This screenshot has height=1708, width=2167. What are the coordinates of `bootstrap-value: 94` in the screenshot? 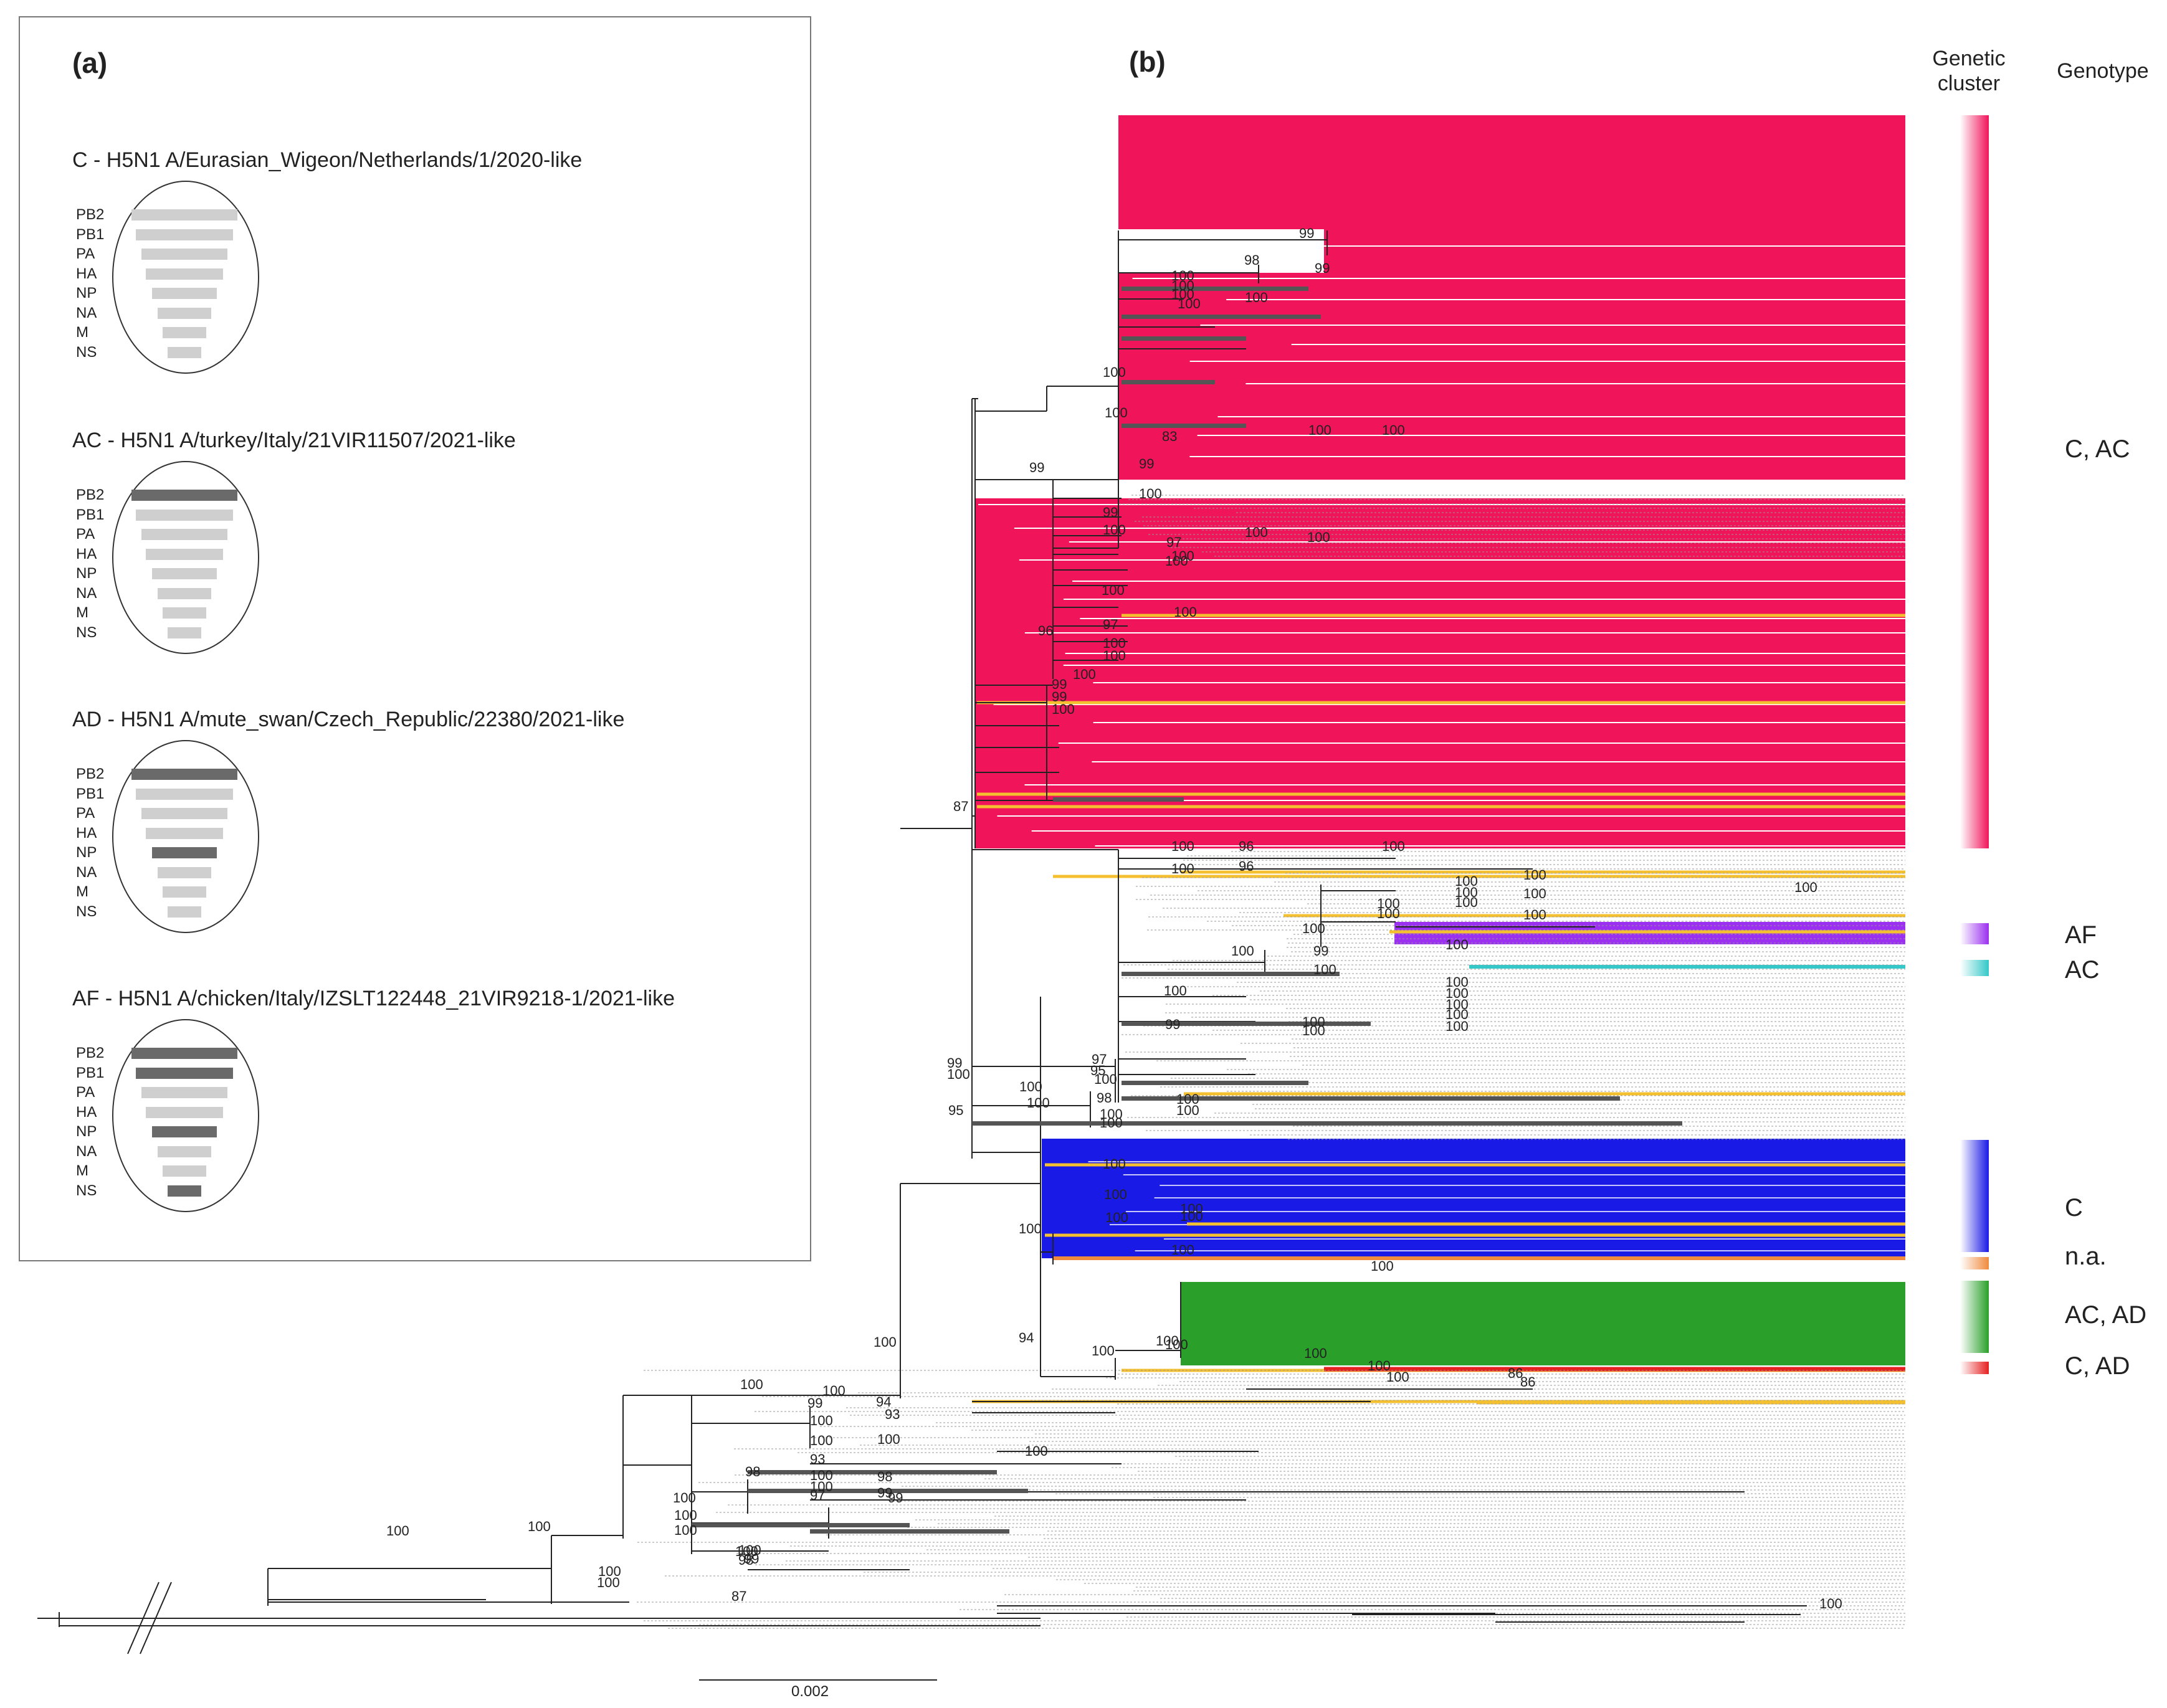 It's located at (1026, 1337).